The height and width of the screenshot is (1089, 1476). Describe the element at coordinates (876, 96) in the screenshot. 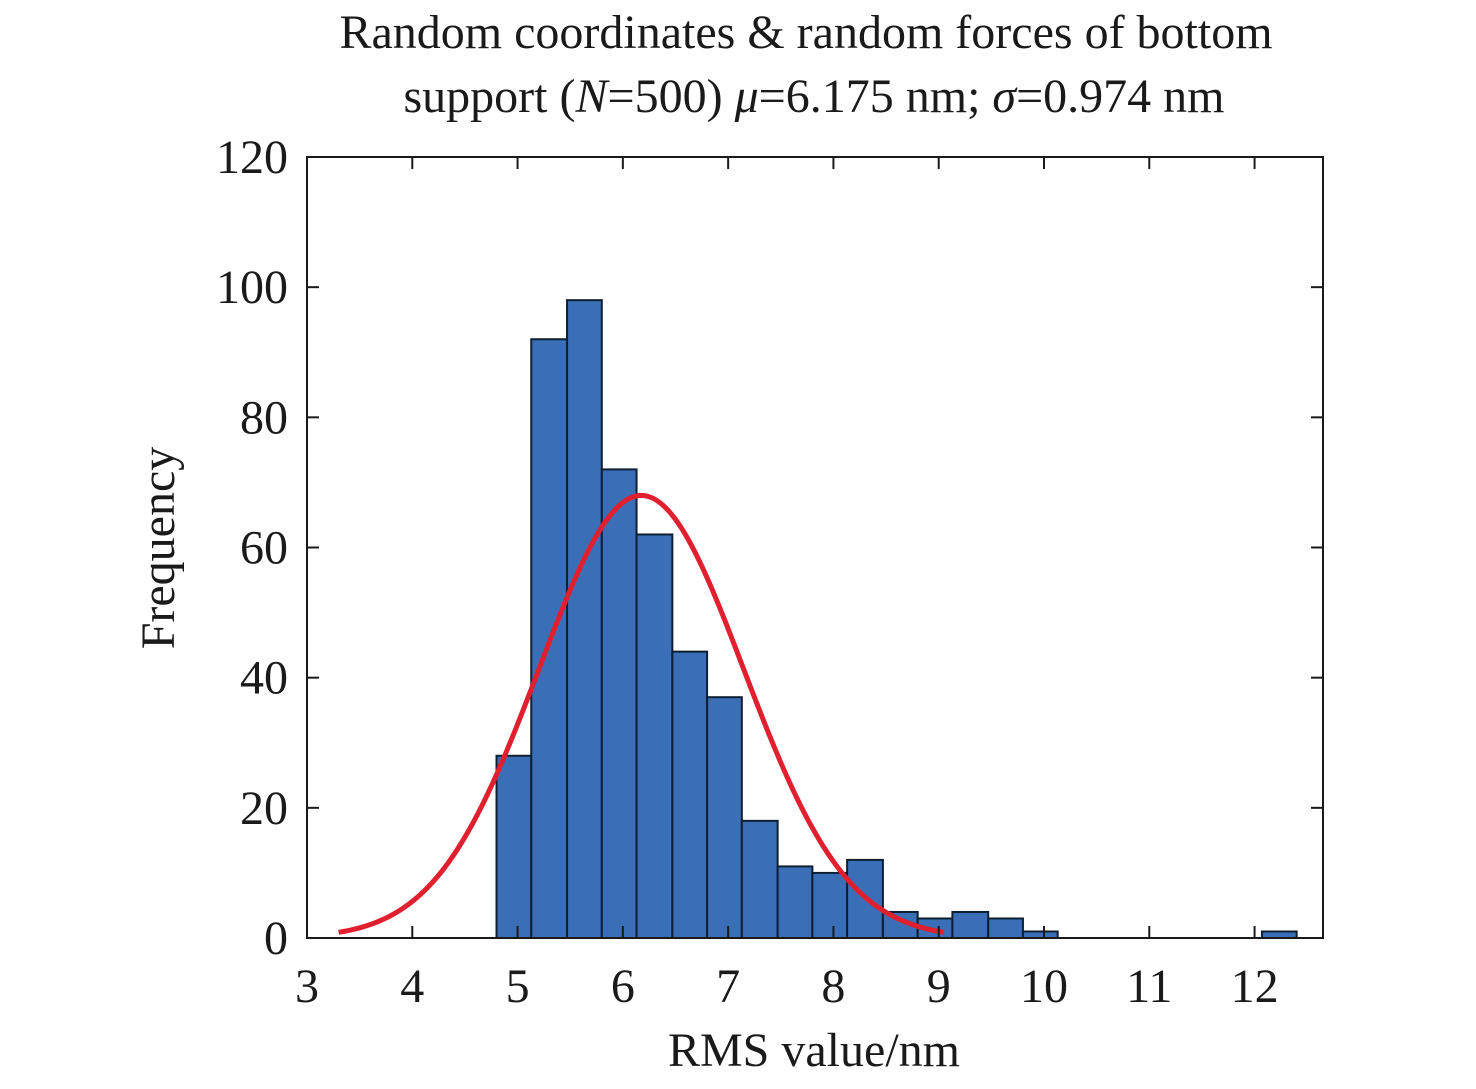

I see `title-part-4: =6.175 nm;` at that location.